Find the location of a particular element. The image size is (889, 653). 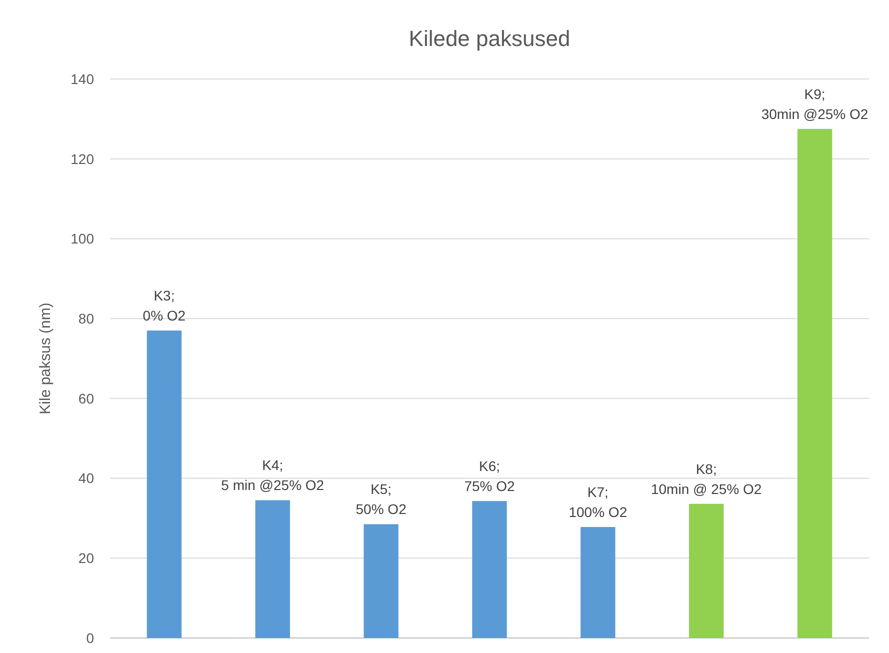

y-tick-label: 120 is located at coordinates (82, 158).